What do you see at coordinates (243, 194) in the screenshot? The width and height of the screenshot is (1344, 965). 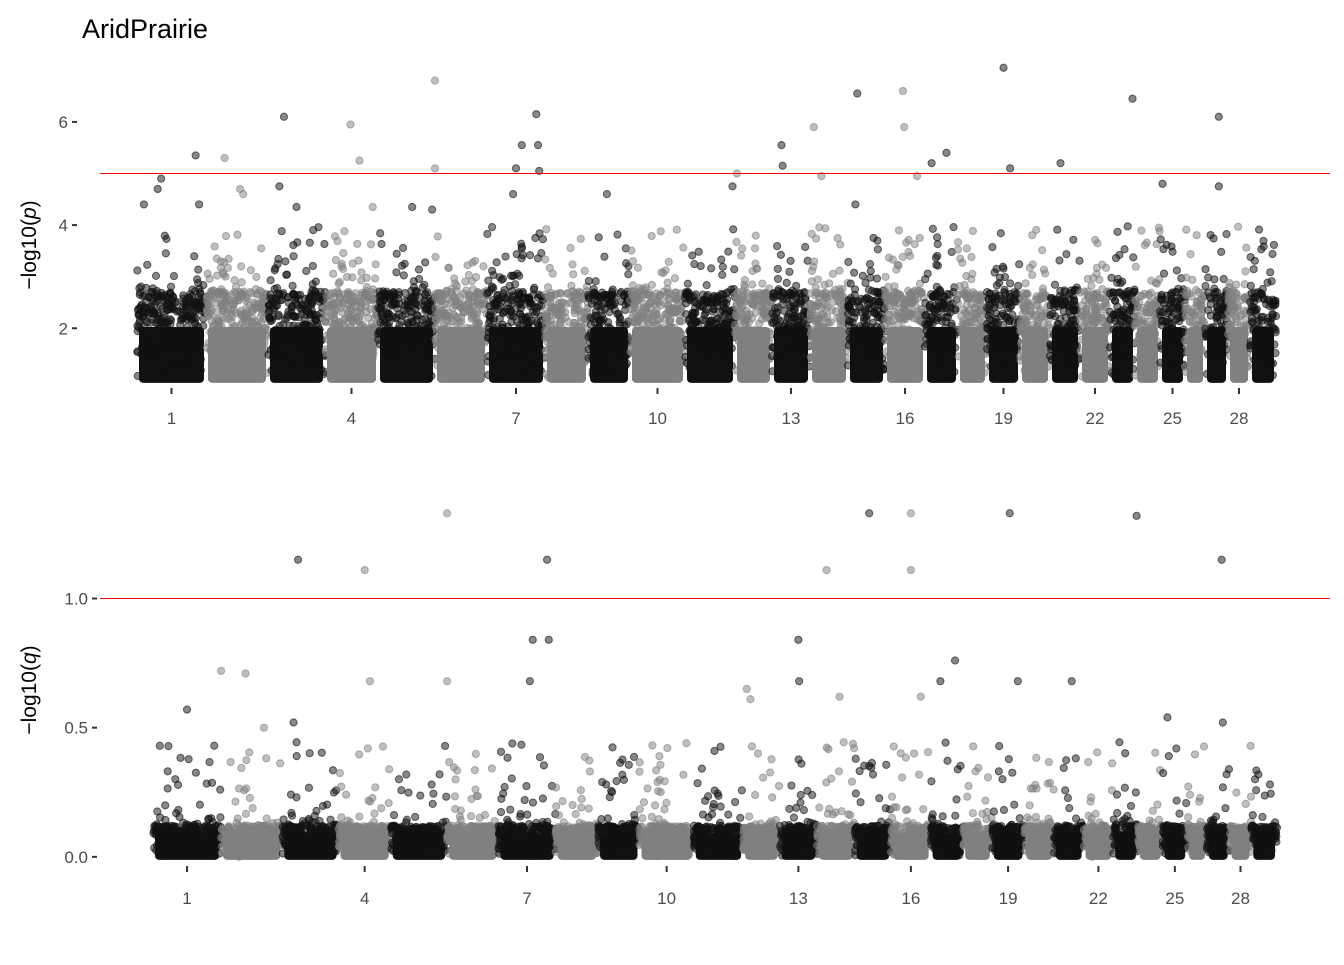 I see `peak-point` at bounding box center [243, 194].